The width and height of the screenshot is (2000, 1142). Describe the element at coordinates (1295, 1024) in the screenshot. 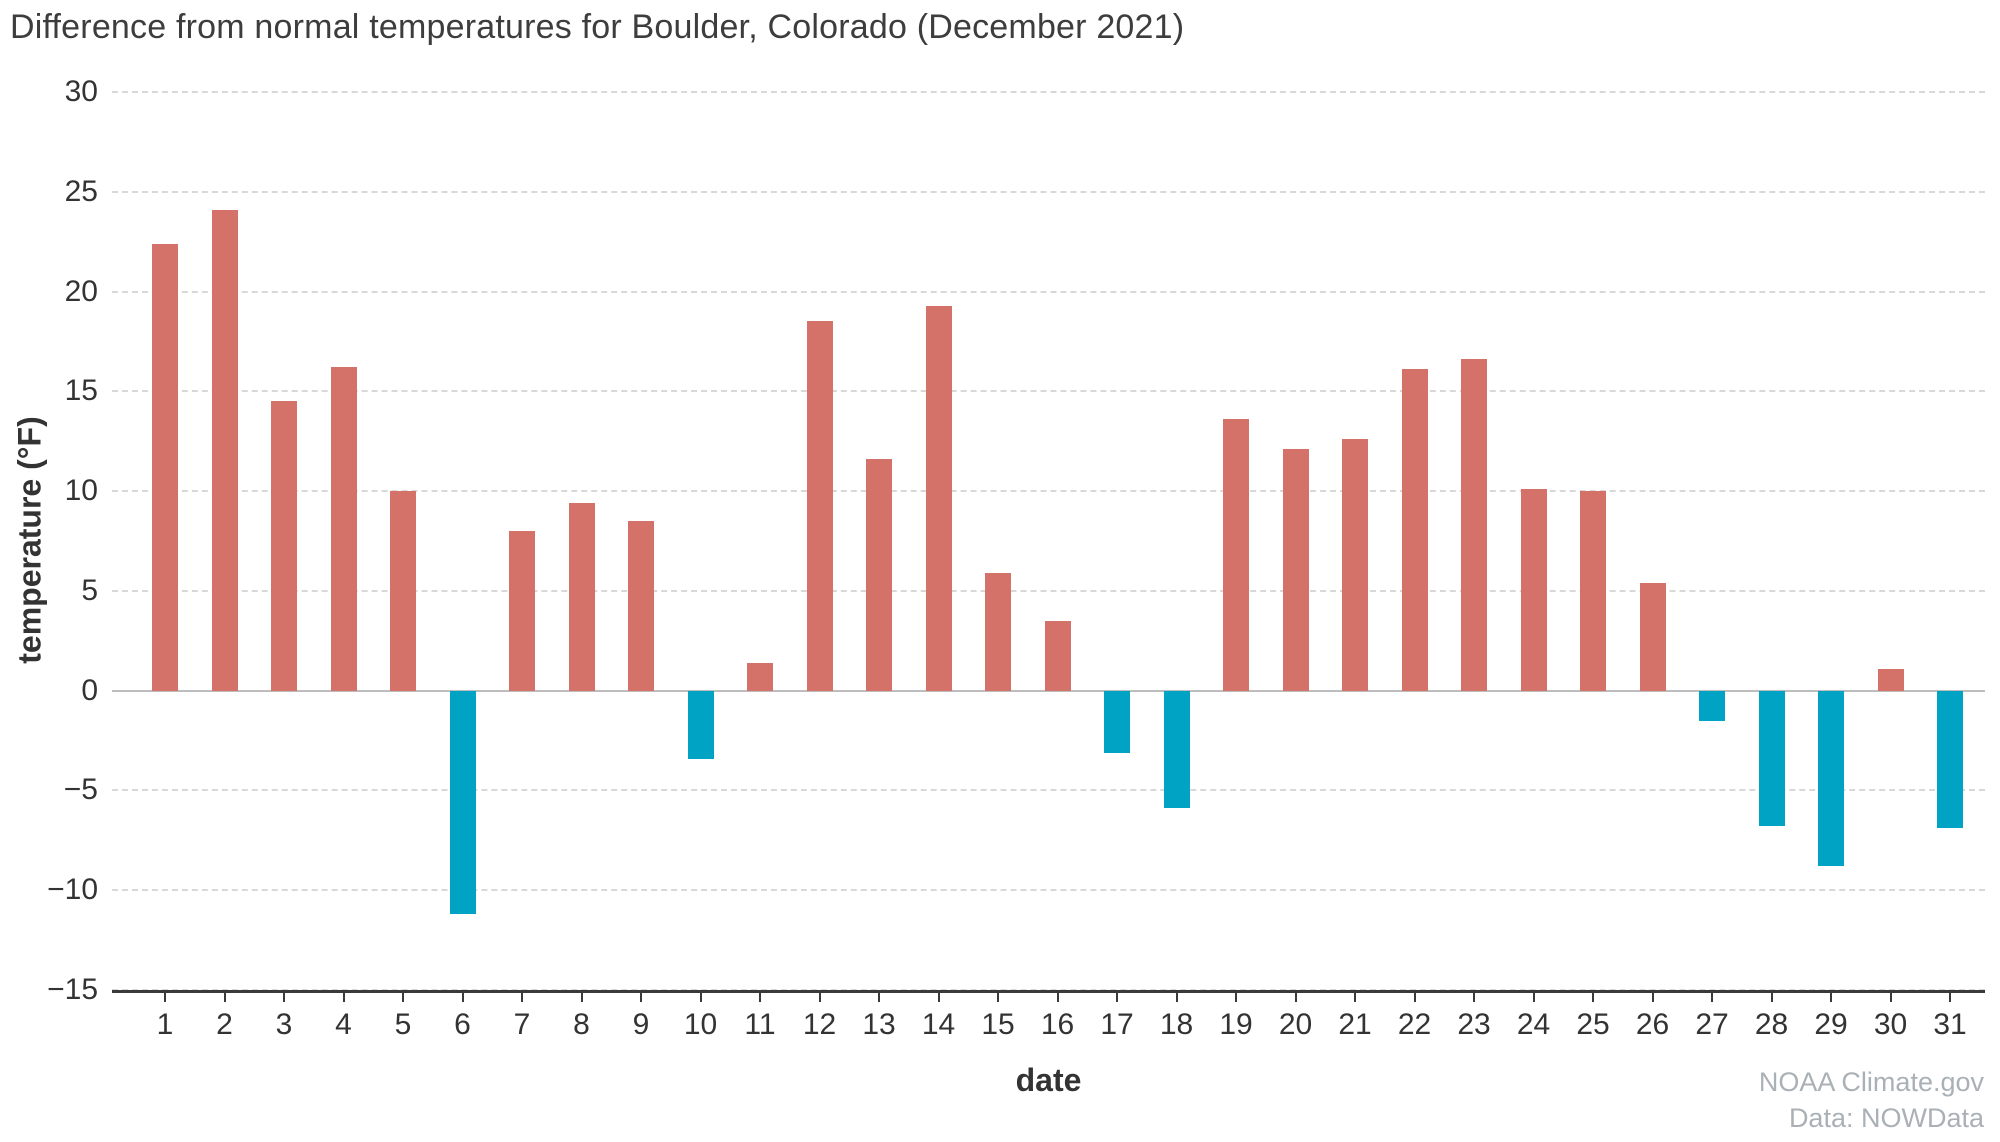

I see `x-tick-label-20: 20` at that location.